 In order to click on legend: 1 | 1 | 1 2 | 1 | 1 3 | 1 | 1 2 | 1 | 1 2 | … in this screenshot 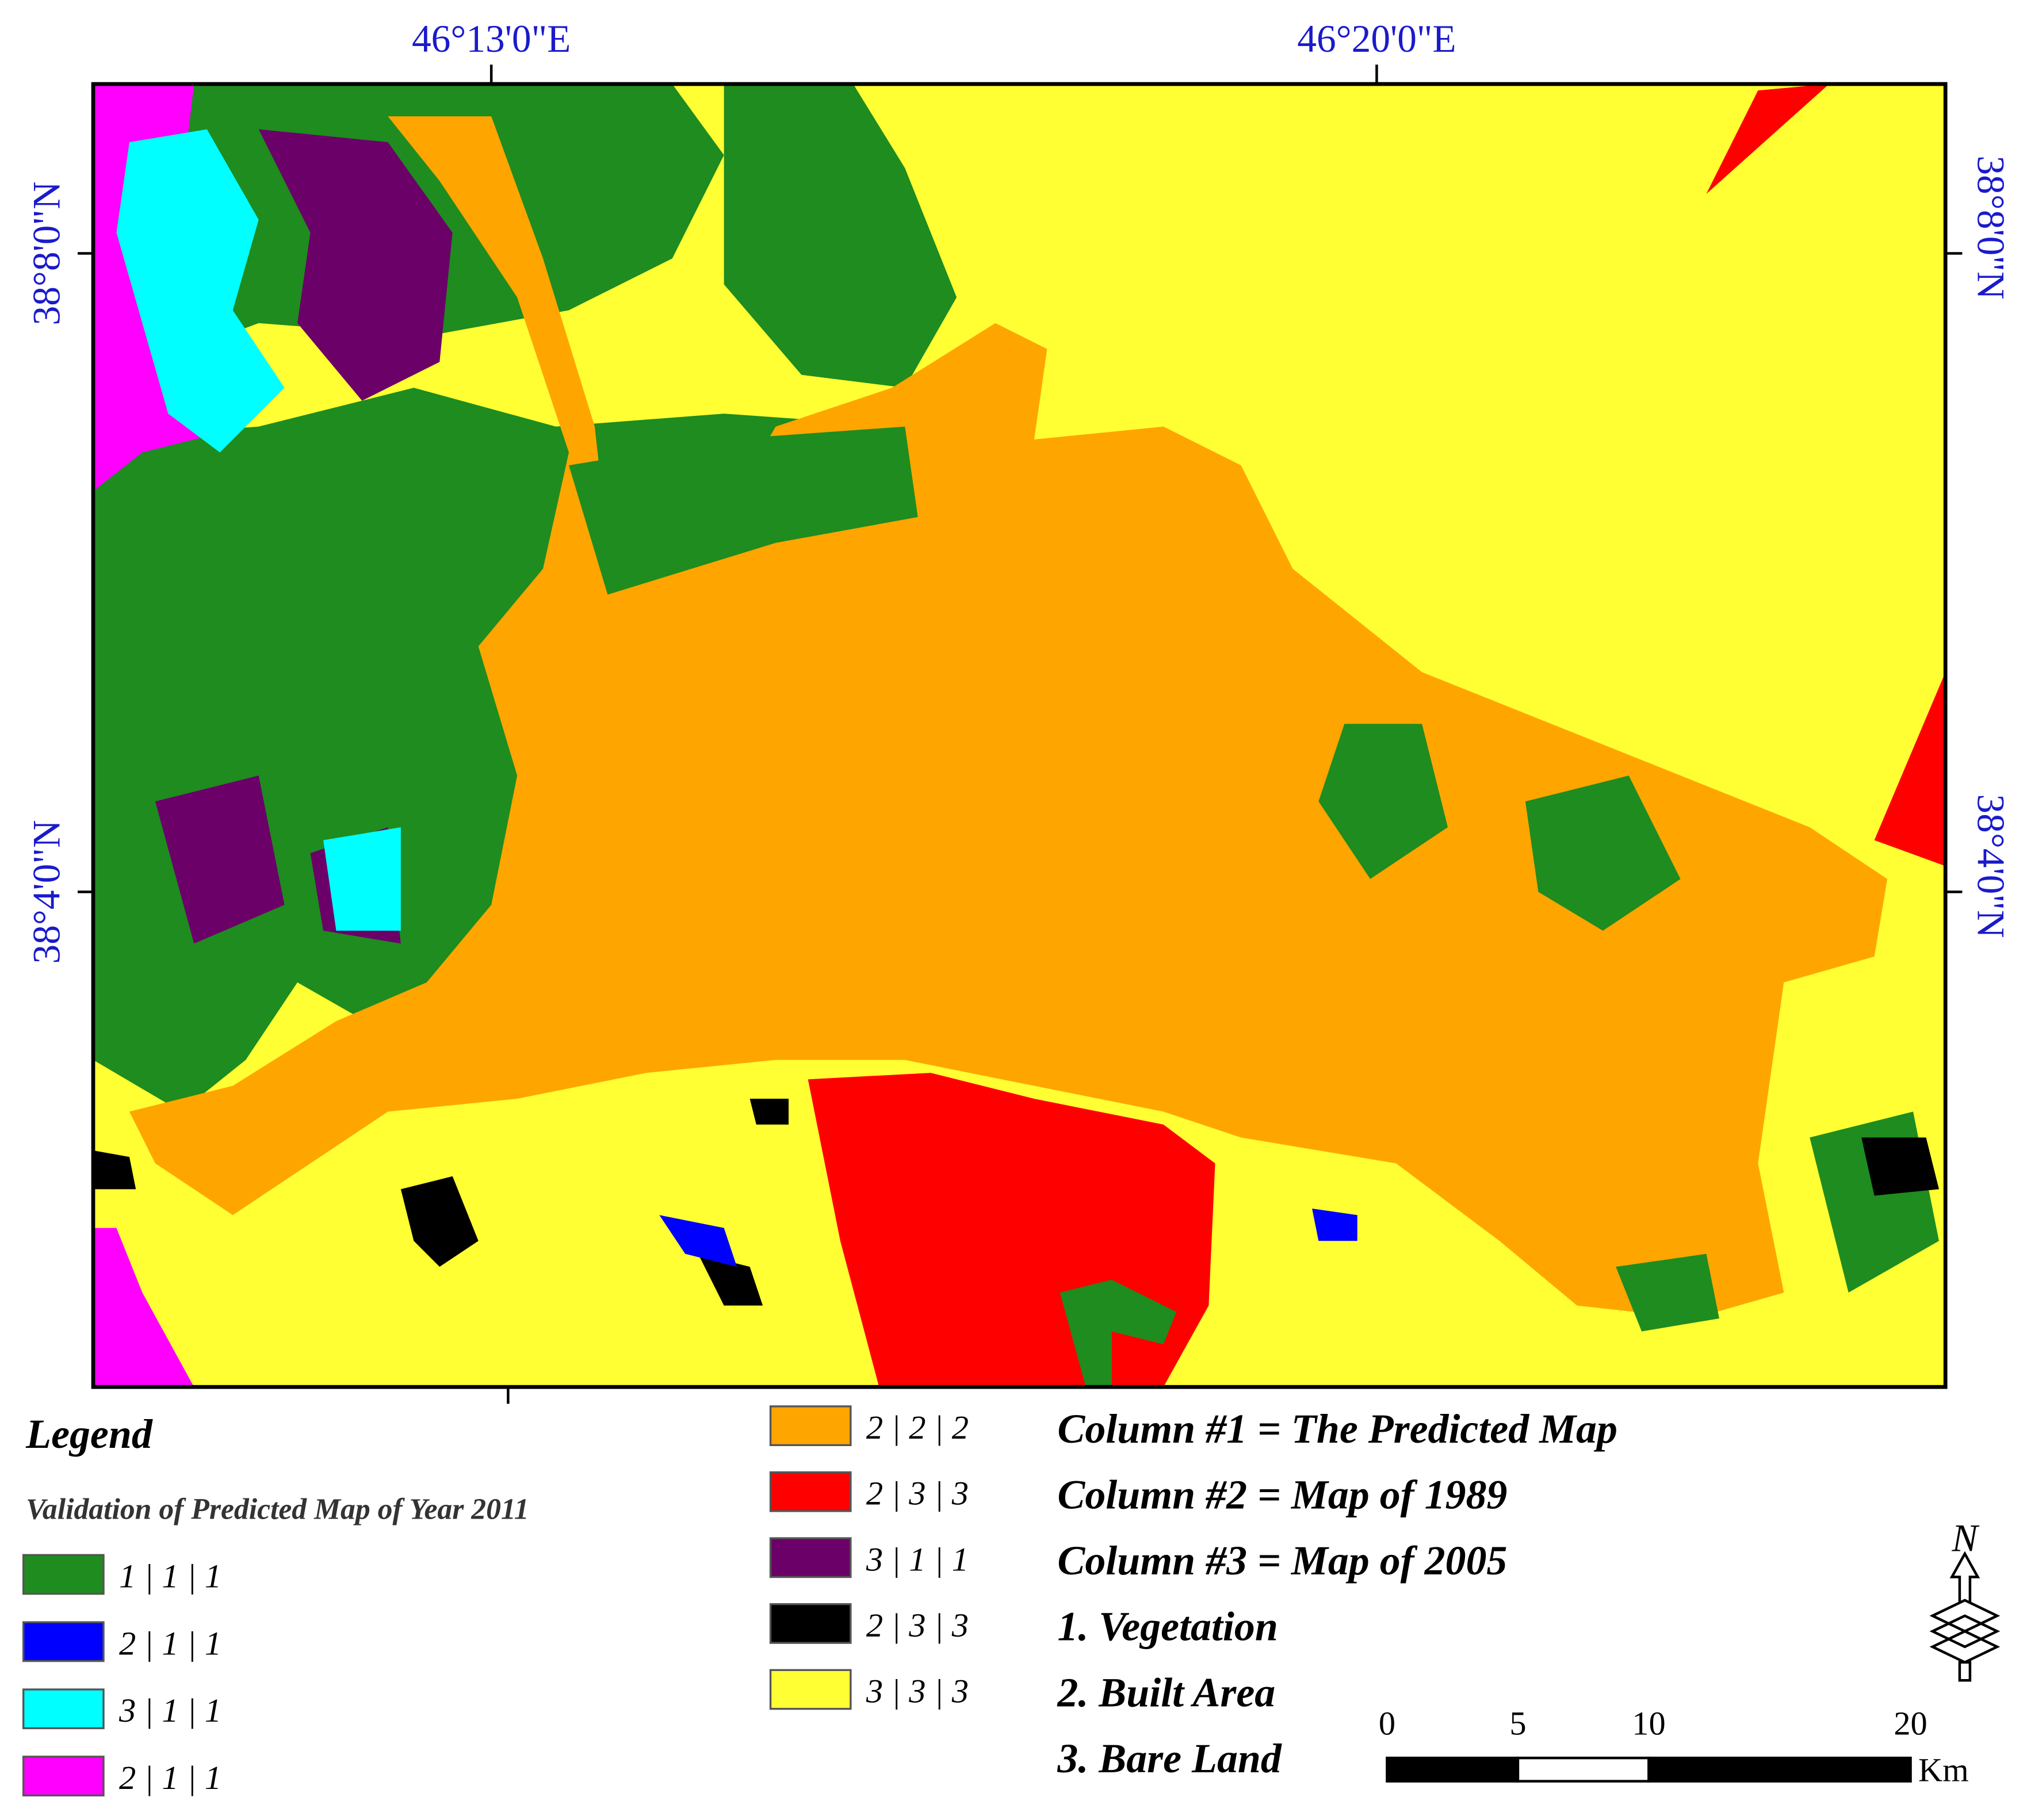, I will do `click(495, 1600)`.